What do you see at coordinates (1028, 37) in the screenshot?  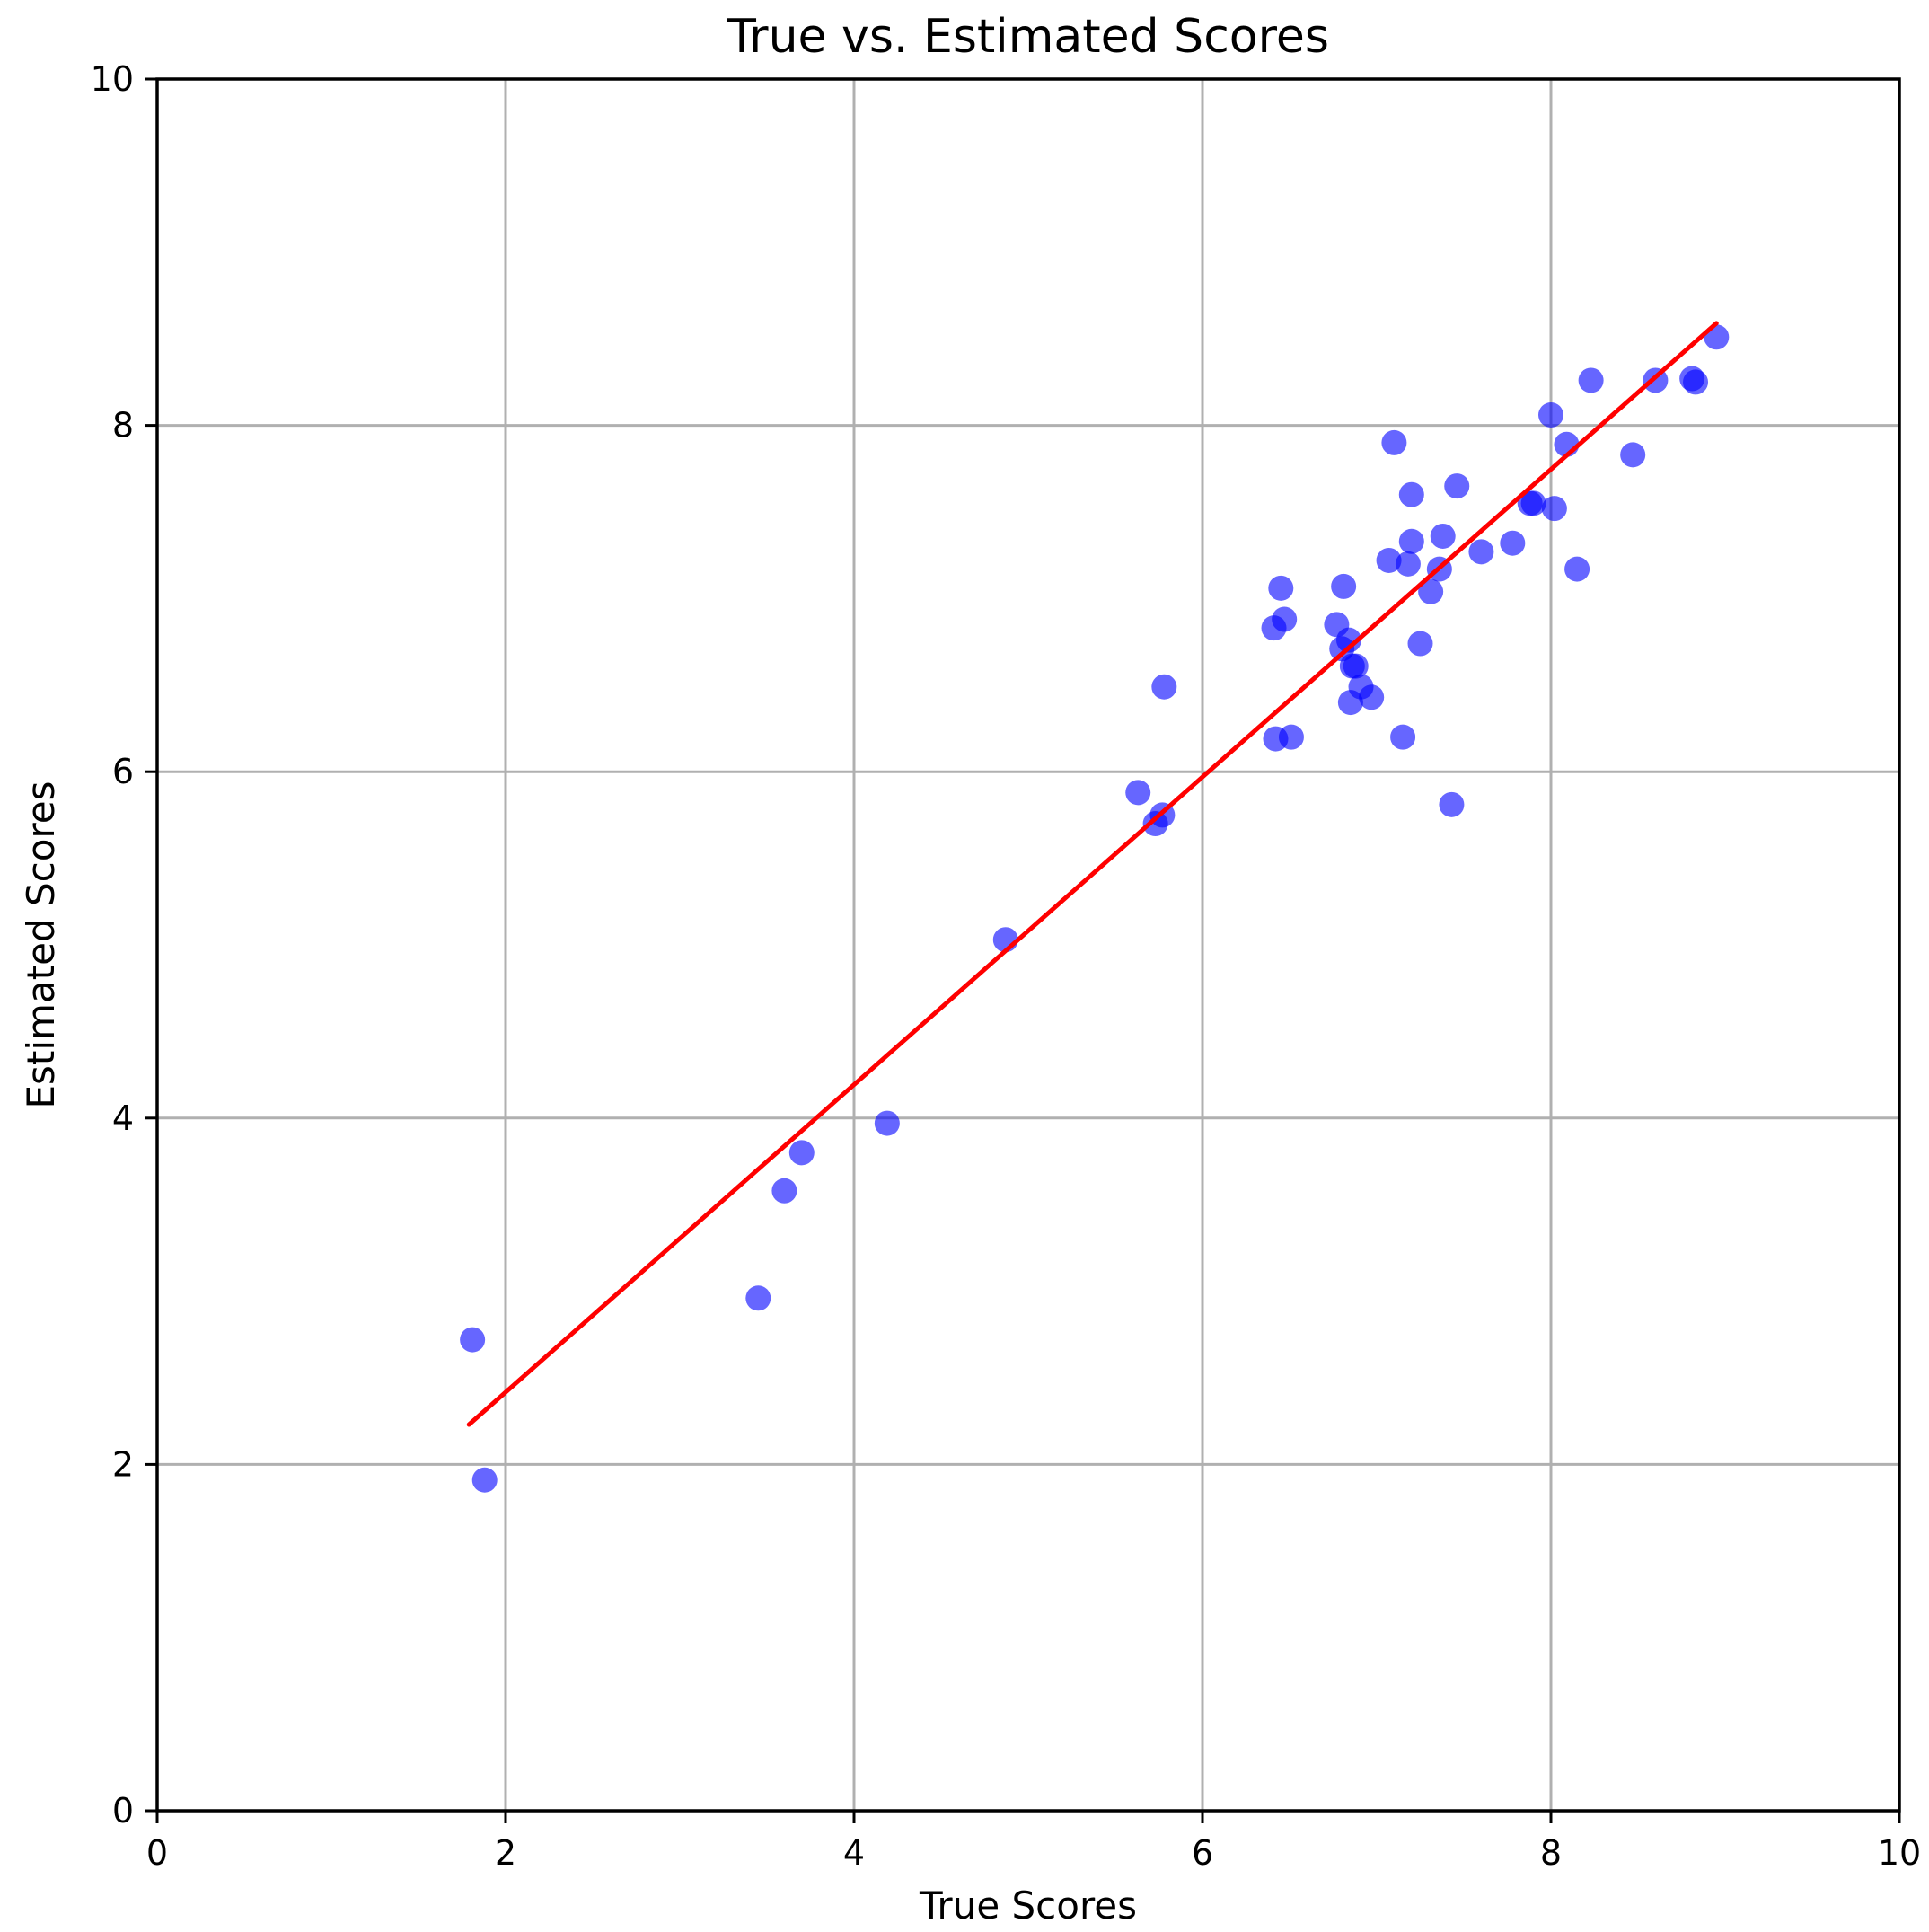 I see `chart-title: True vs. Estimated Scores` at bounding box center [1028, 37].